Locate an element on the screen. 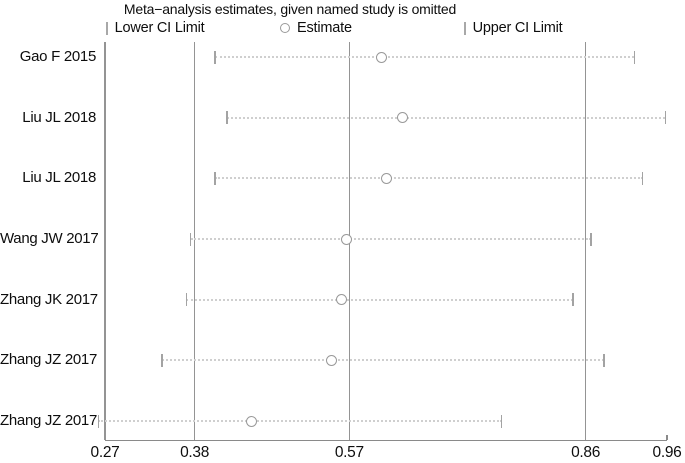 This screenshot has width=685, height=463. legend-item-lower-ci: Lower CI Limit is located at coordinates (155, 28).